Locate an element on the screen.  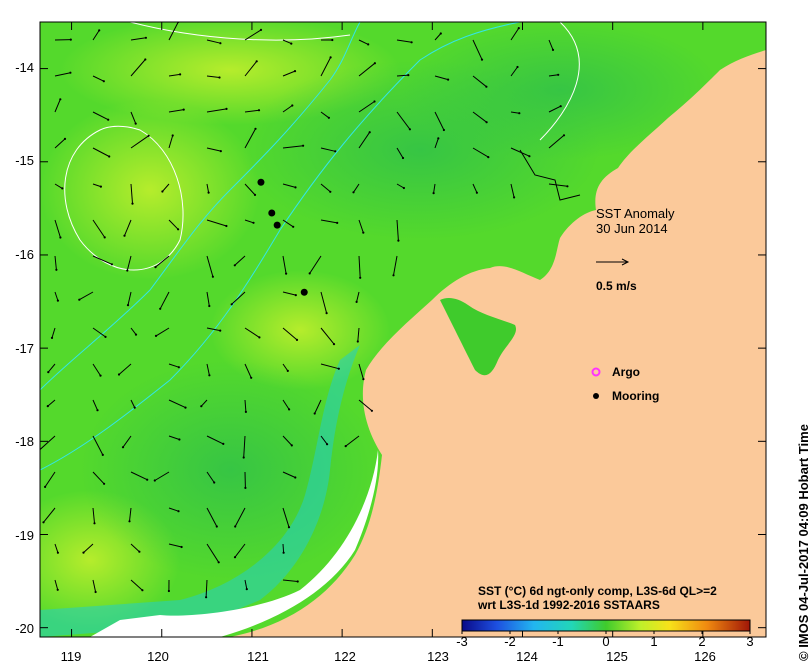
lon-tick-label: 120 is located at coordinates (158, 656).